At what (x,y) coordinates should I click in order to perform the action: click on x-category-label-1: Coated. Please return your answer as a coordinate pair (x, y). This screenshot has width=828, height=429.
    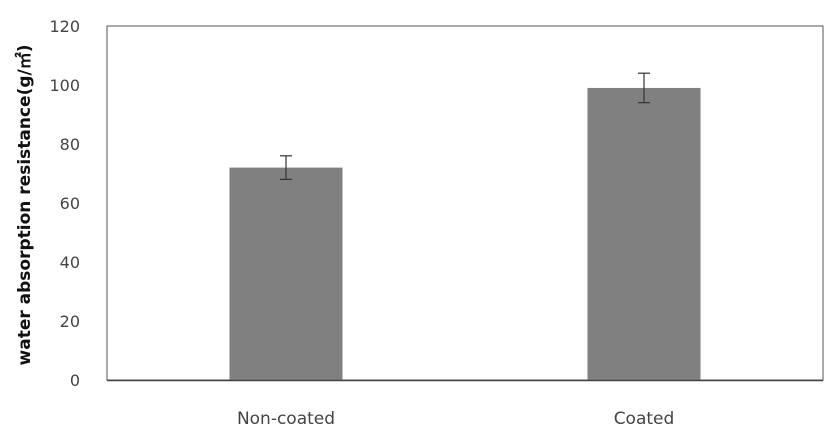
    Looking at the image, I should click on (644, 419).